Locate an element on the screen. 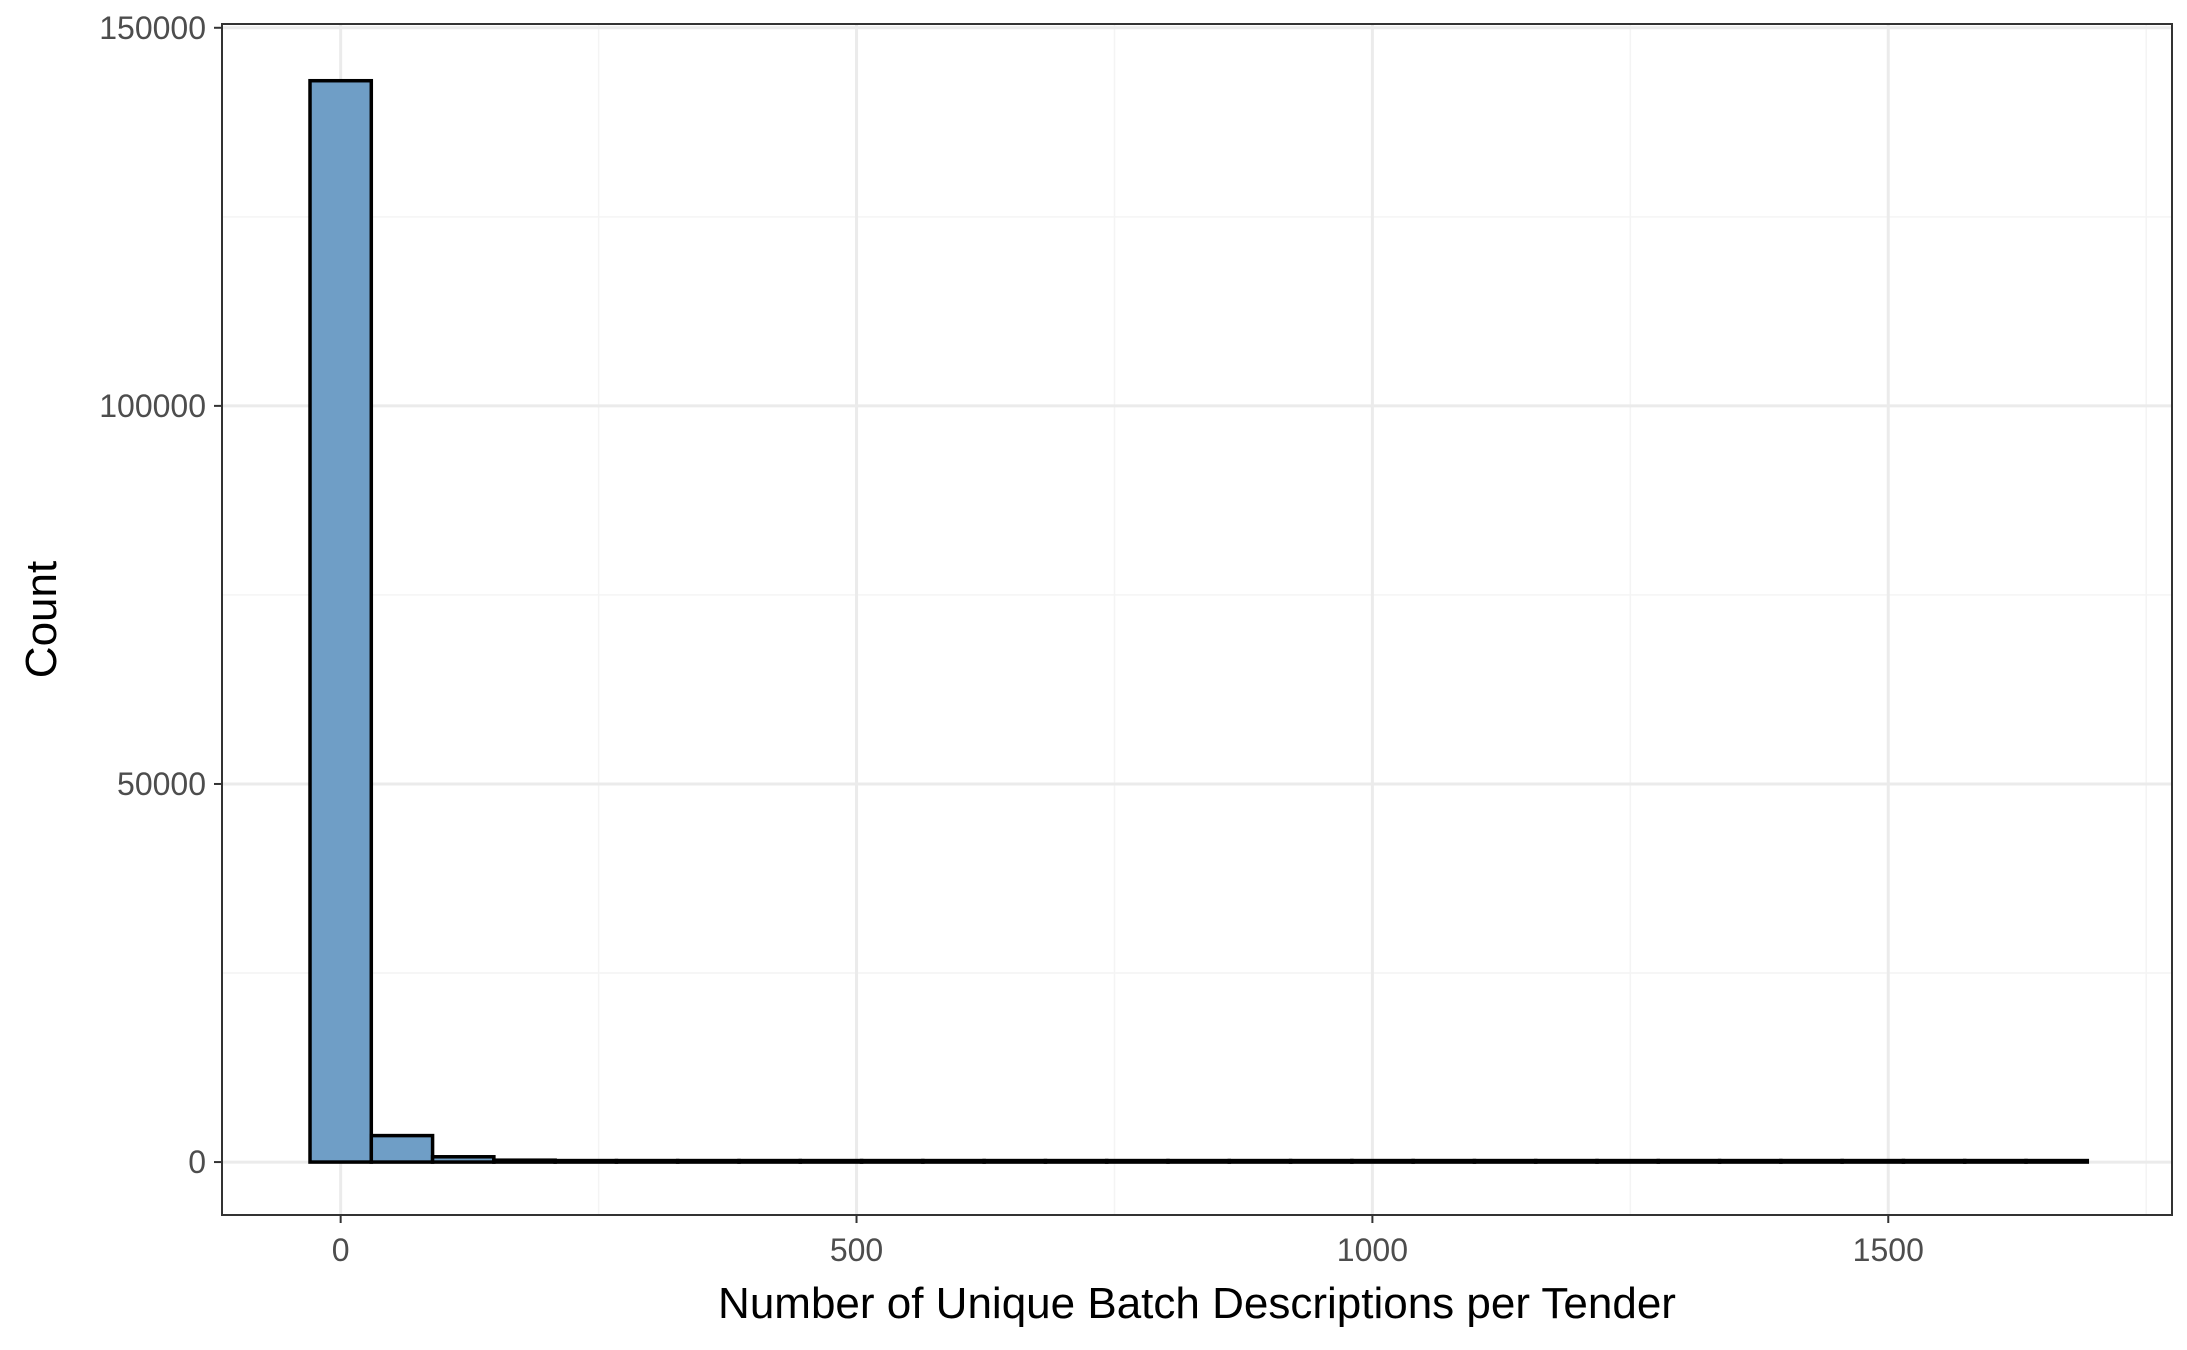 The image size is (2187, 1350). y-tick-label: 150000 is located at coordinates (152, 28).